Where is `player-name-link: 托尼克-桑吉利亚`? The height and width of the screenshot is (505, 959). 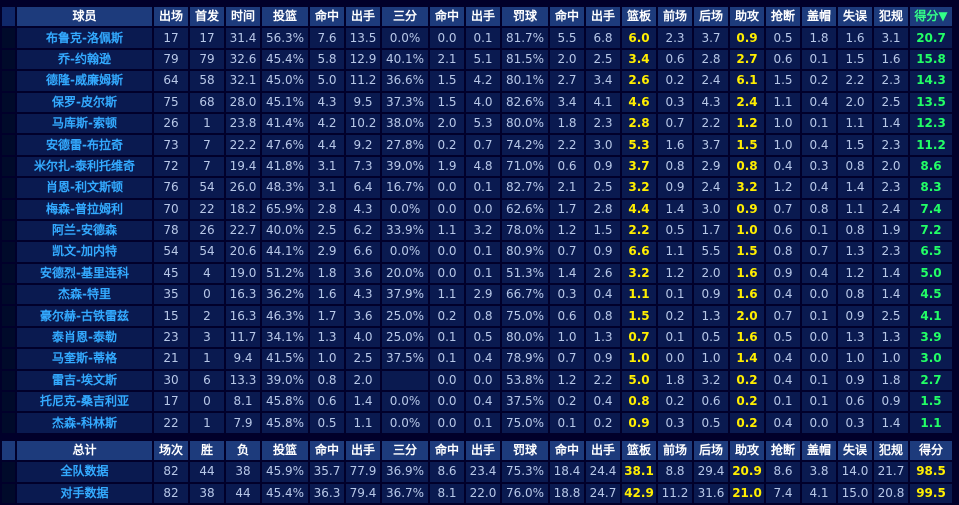 player-name-link: 托尼克-桑吉利亚 is located at coordinates (84, 402).